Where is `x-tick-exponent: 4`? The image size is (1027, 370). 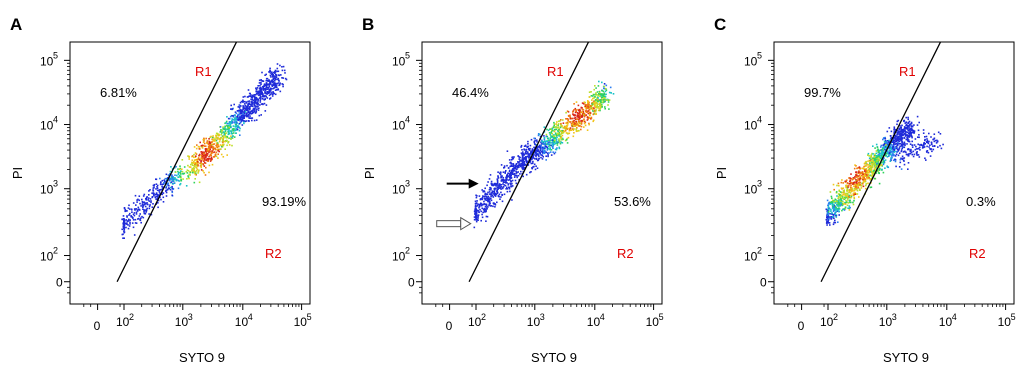 x-tick-exponent: 4 is located at coordinates (602, 317).